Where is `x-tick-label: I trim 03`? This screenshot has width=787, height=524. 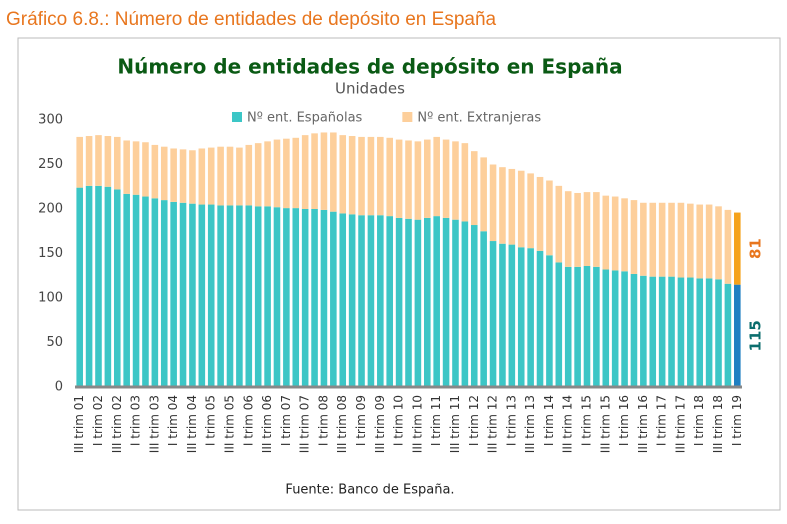
x-tick-label: I trim 03 is located at coordinates (136, 420).